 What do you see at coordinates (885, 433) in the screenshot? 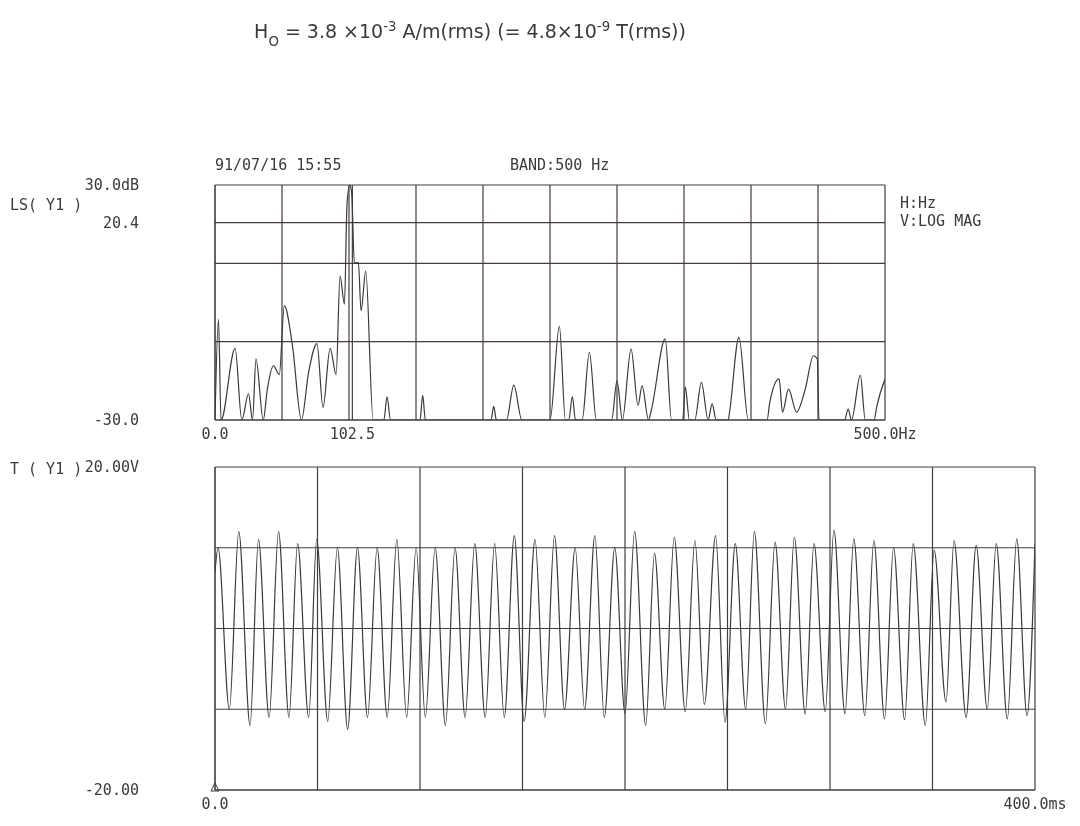
I see `x-tick-label: 500.0Hz` at bounding box center [885, 433].